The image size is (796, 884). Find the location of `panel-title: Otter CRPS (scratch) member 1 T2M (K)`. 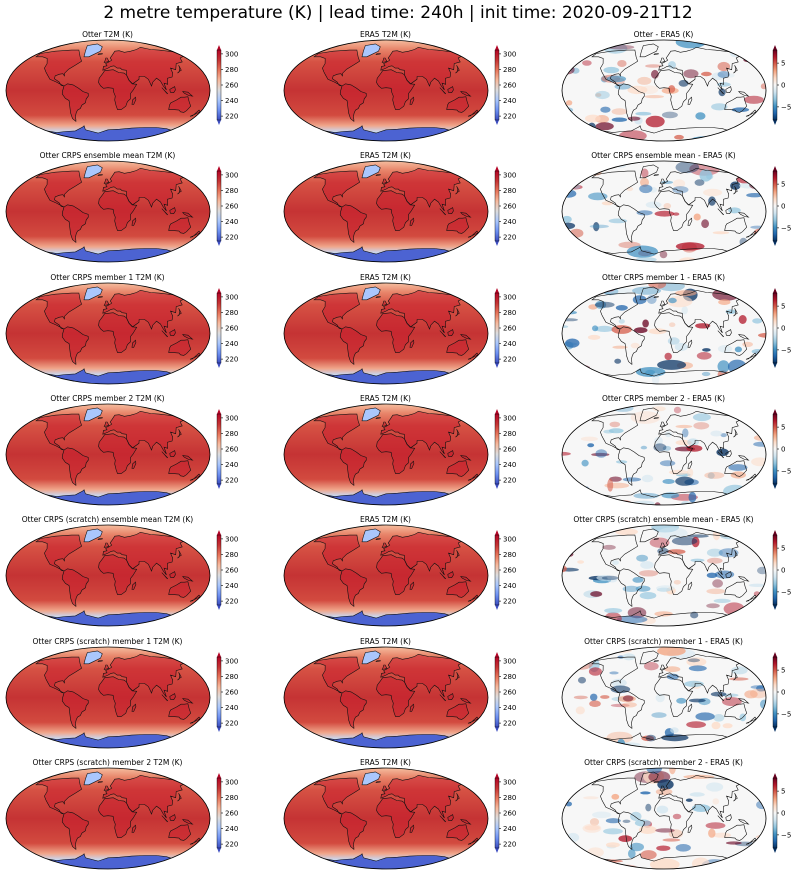

panel-title: Otter CRPS (scratch) member 1 T2M (K) is located at coordinates (107, 641).